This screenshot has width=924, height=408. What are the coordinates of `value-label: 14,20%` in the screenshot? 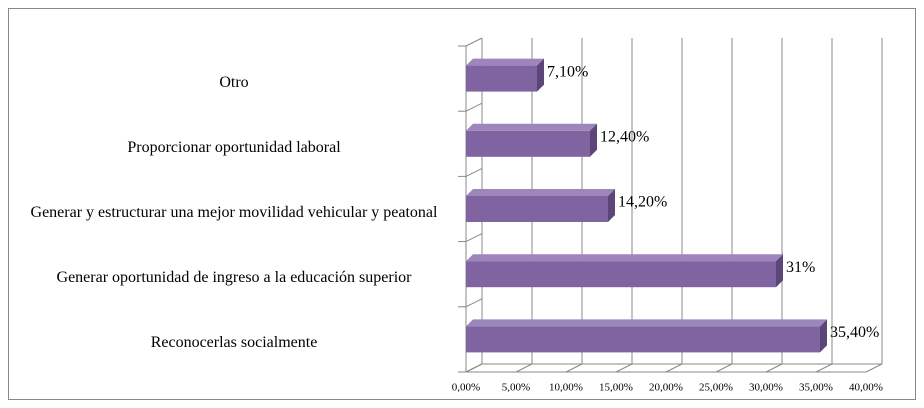 It's located at (642, 202).